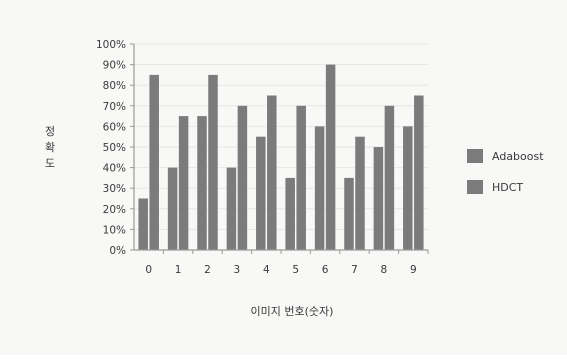 The image size is (567, 359). What do you see at coordinates (475, 187) in the screenshot?
I see `legend-swatch-hdct` at bounding box center [475, 187].